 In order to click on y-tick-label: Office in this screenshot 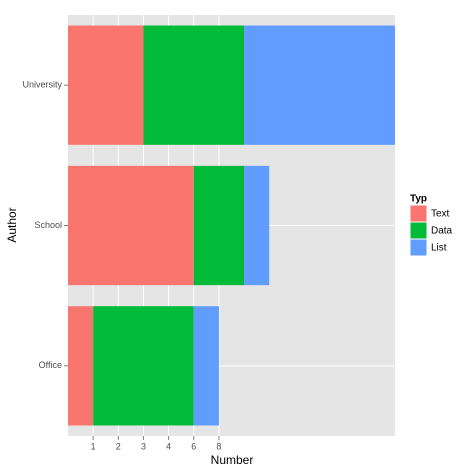, I will do `click(50, 365)`.